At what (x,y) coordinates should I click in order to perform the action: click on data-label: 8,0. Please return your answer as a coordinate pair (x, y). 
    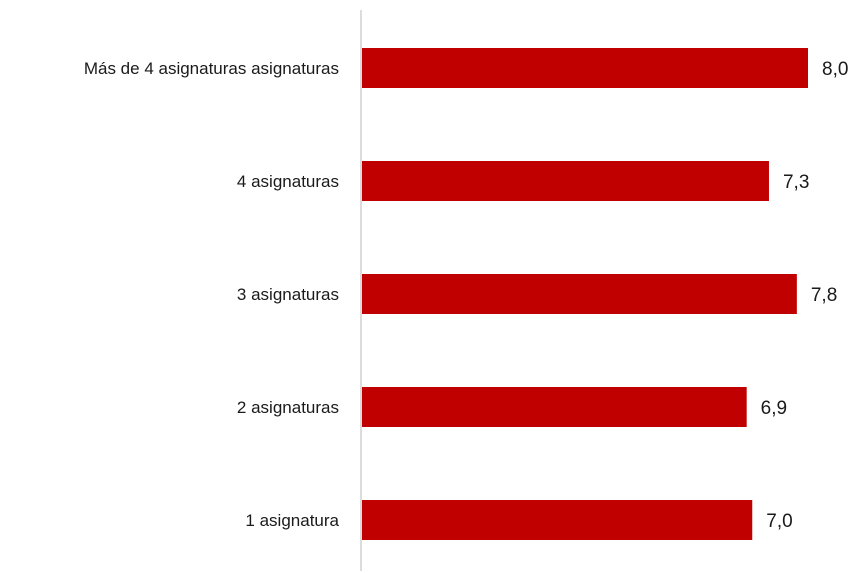
    Looking at the image, I should click on (835, 69).